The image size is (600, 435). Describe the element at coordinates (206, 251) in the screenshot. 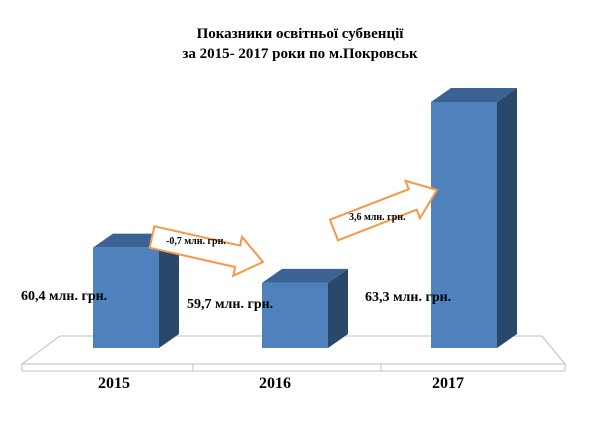

I see `change-arrow-2015-2016` at that location.